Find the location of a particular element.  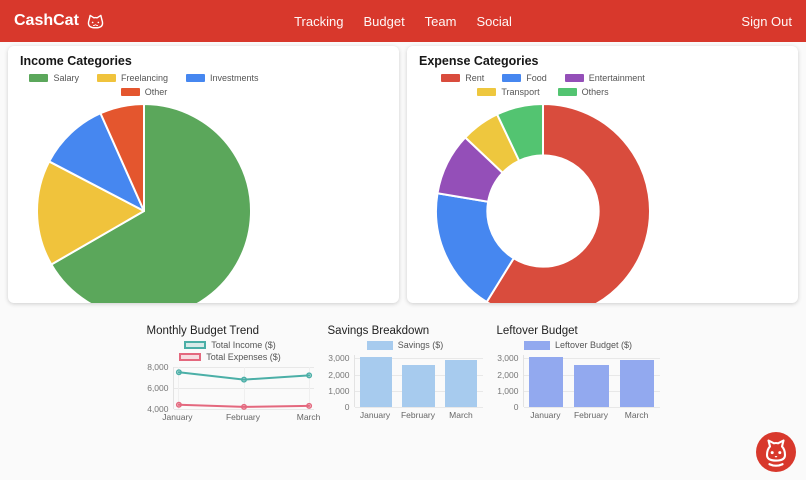

slice-others is located at coordinates (520, 132).